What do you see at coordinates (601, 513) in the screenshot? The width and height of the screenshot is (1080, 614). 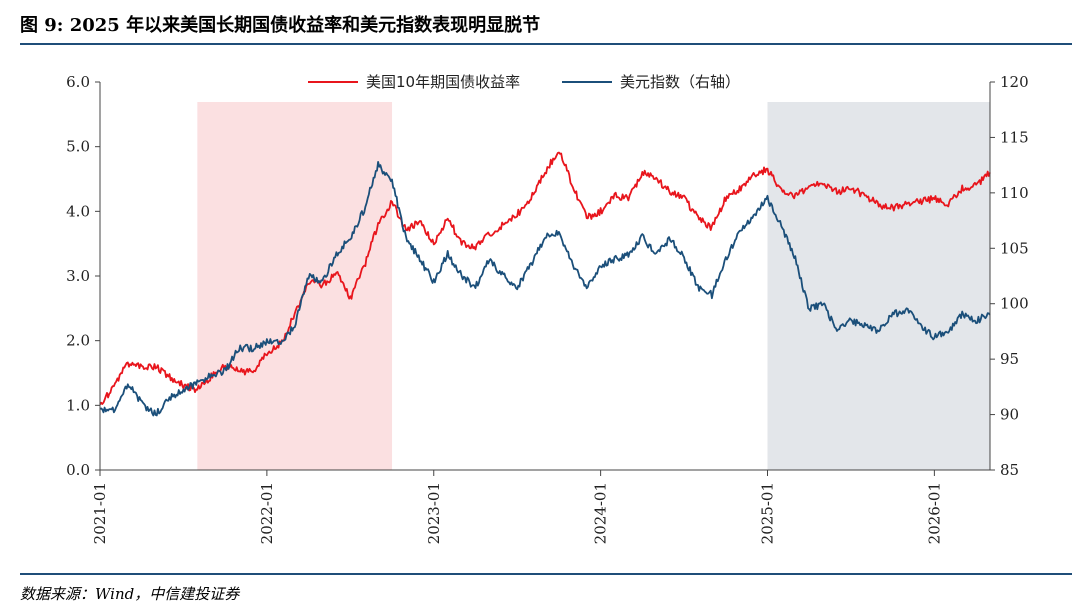 I see `x-tick-label: 2024-01` at bounding box center [601, 513].